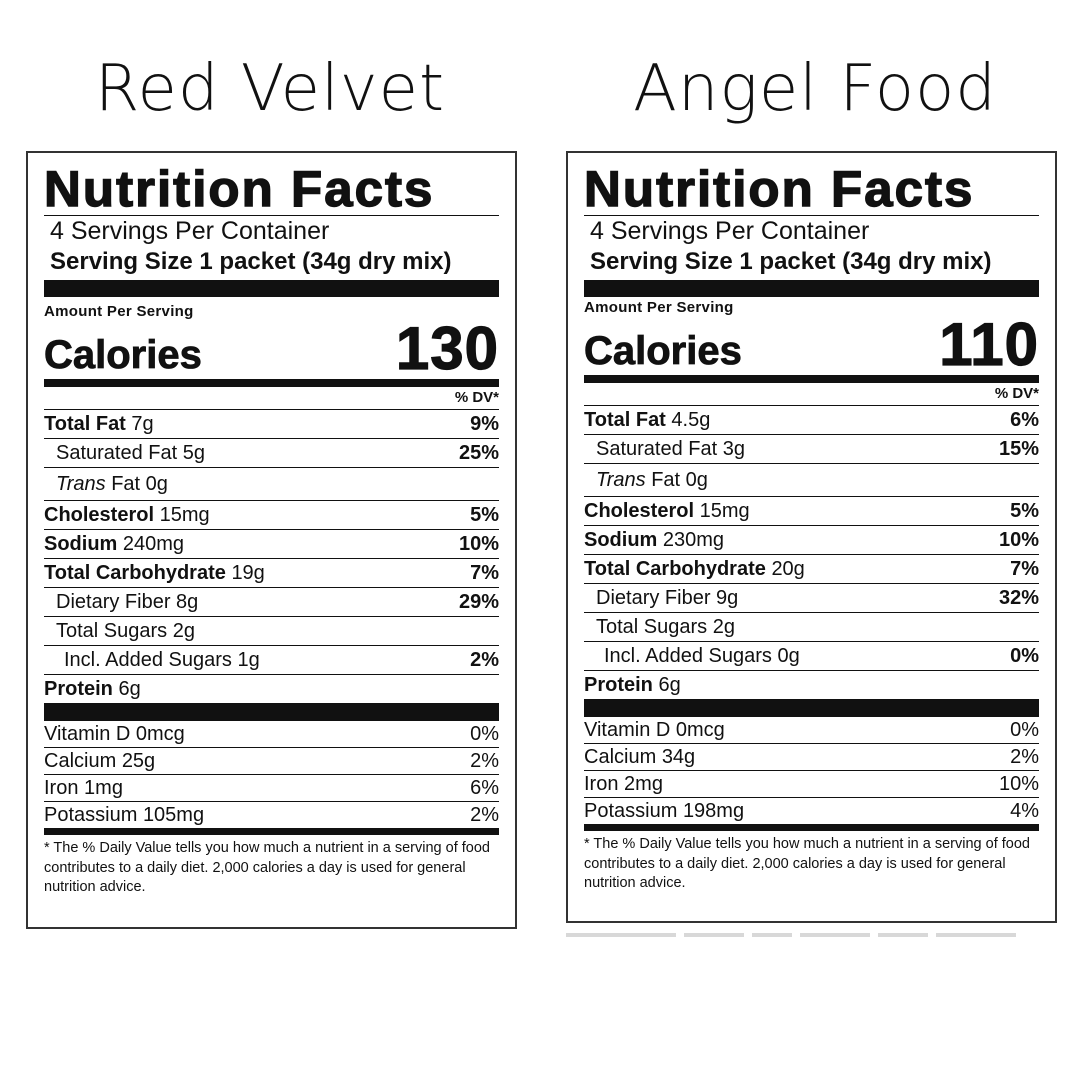 Image resolution: width=1080 pixels, height=1080 pixels. I want to click on potassium-row: Potassium 198mg 4%, so click(811, 810).